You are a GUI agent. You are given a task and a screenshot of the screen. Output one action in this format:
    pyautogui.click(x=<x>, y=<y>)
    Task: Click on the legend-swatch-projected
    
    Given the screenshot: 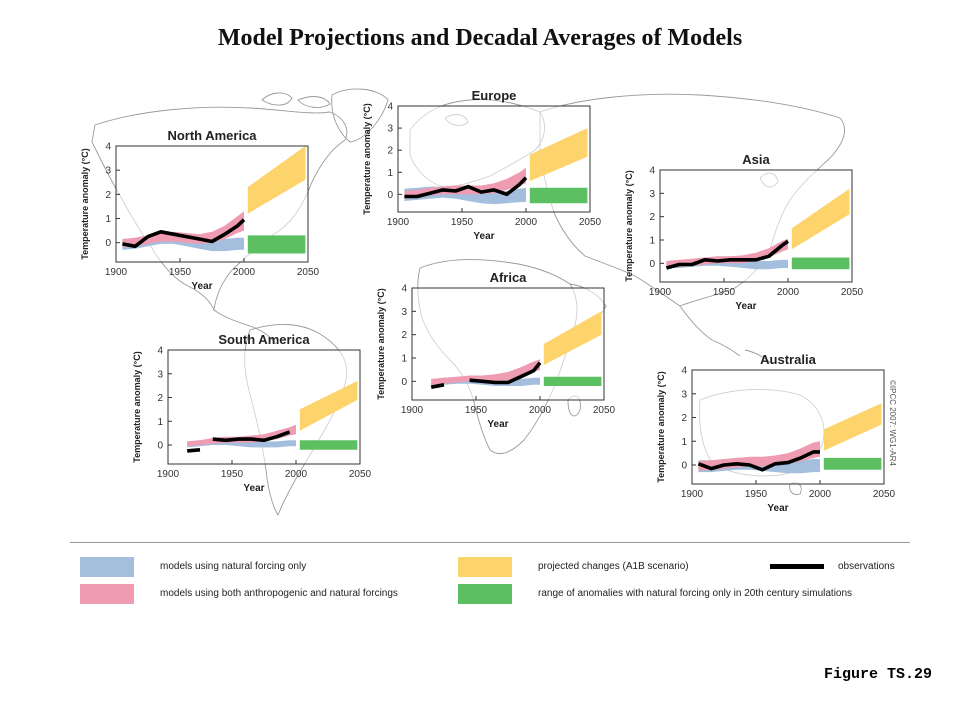 What is the action you would take?
    pyautogui.click(x=485, y=567)
    